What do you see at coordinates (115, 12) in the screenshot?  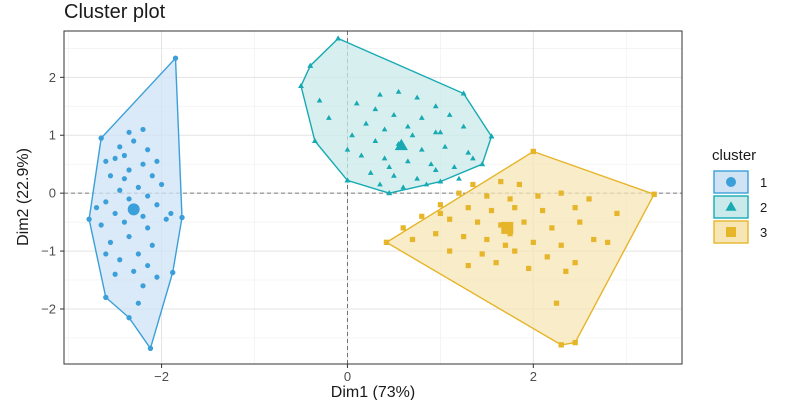 I see `chart-title: Cluster plot` at bounding box center [115, 12].